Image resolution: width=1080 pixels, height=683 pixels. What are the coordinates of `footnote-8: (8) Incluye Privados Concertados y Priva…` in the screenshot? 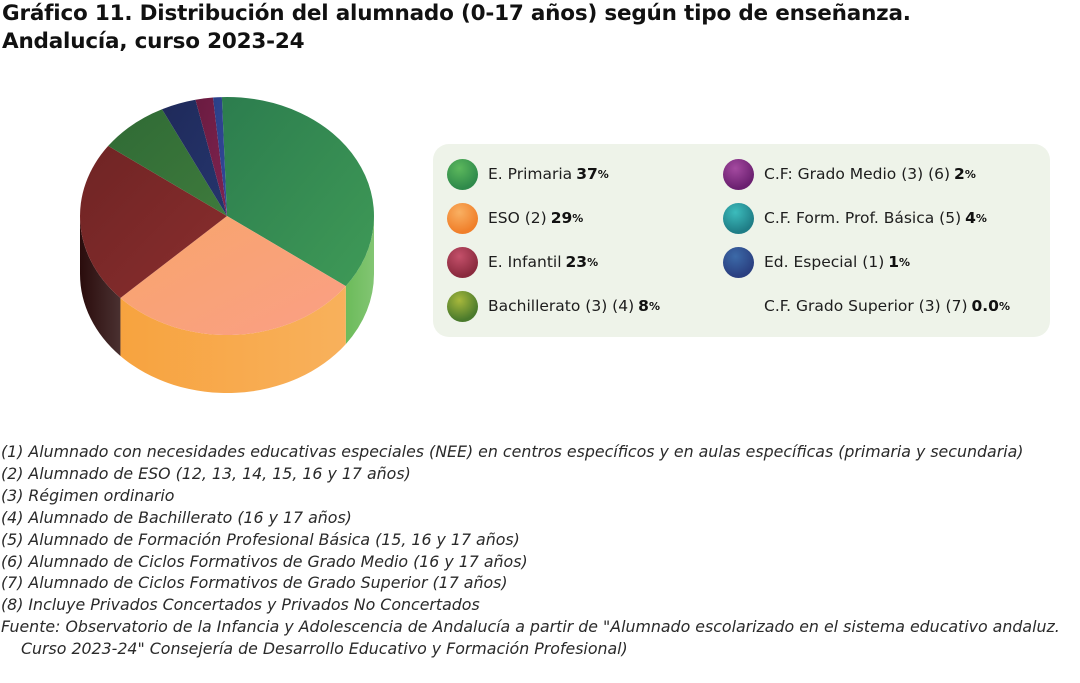 It's located at (240, 605).